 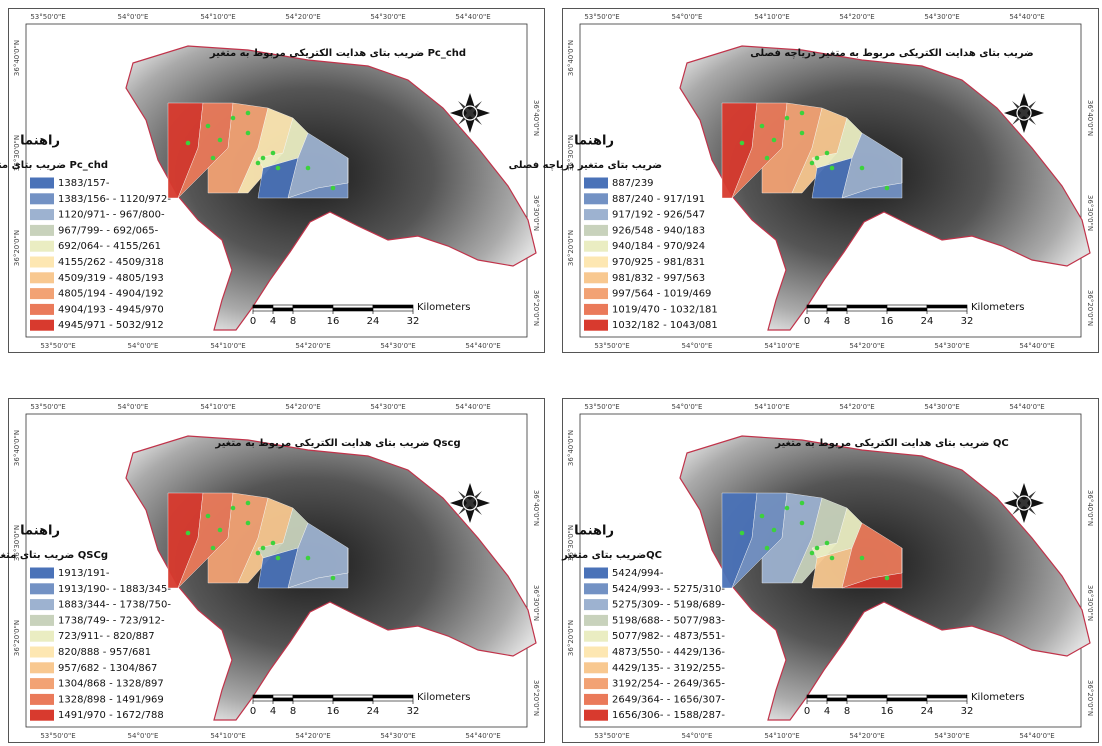 I want to click on top-coordinate-label: 54°40'0"E, so click(x=1026, y=407).